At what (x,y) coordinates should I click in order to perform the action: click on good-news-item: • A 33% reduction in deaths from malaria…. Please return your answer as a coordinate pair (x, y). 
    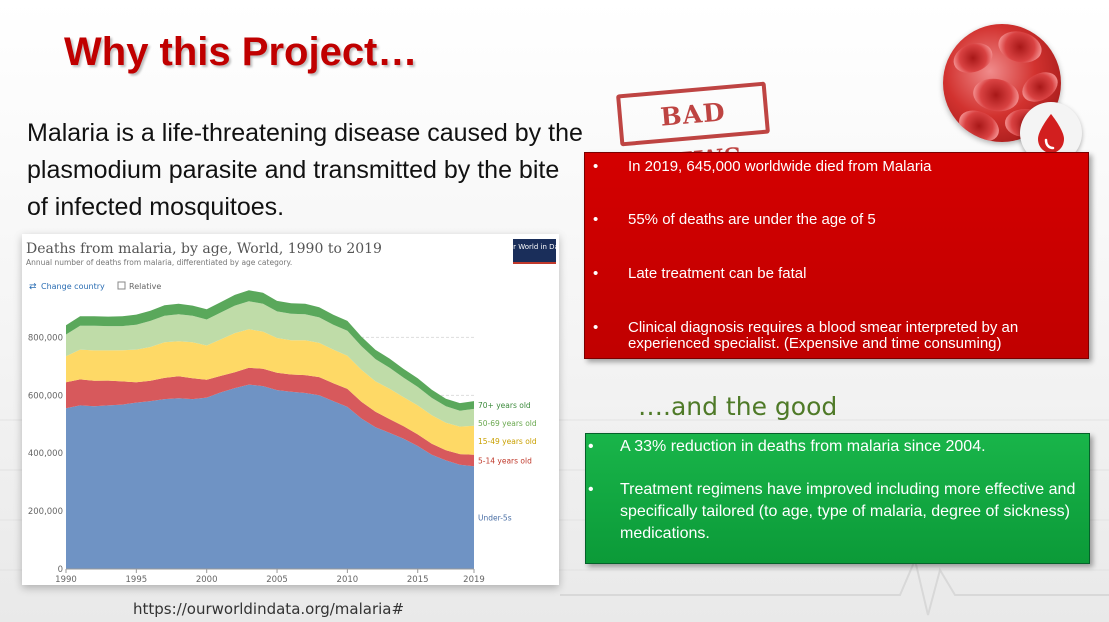
    Looking at the image, I should click on (836, 447).